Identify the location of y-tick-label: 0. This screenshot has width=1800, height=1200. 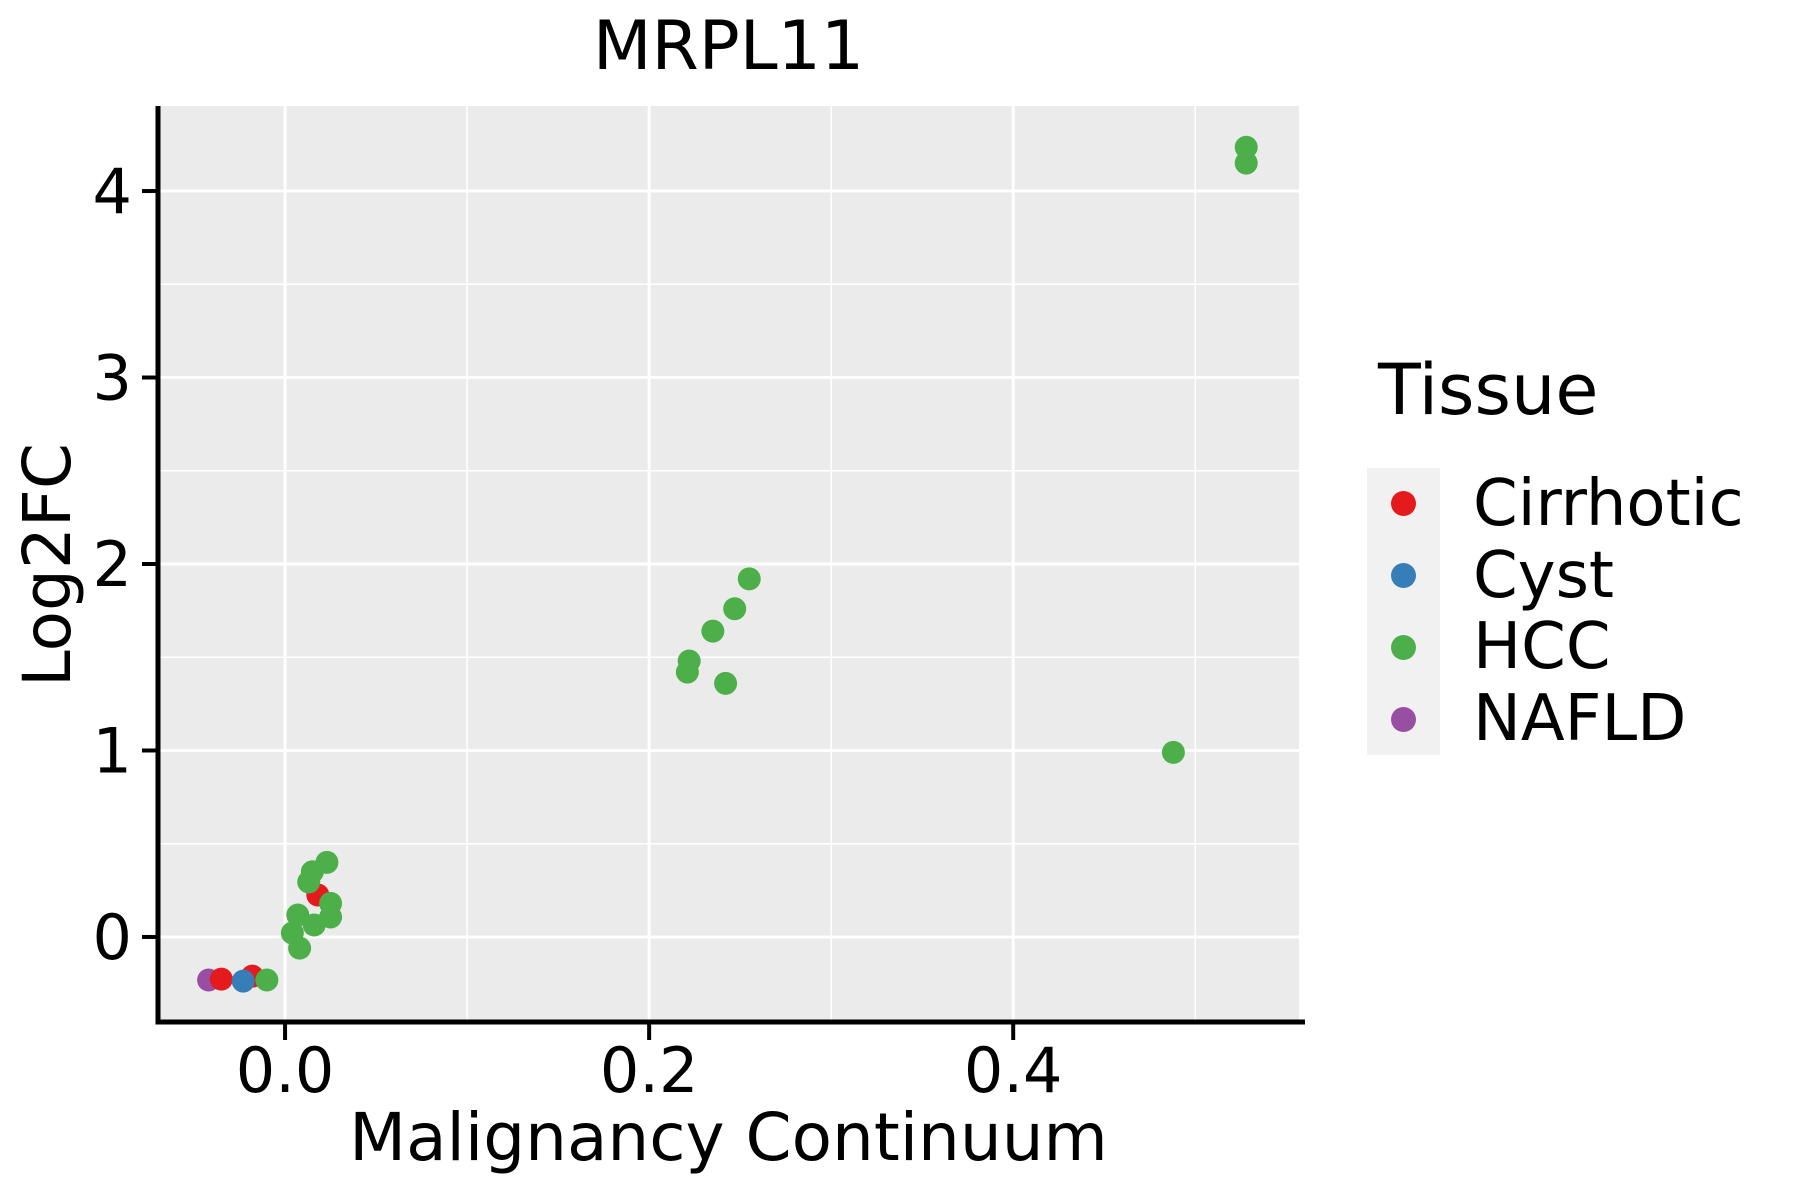
(112, 937).